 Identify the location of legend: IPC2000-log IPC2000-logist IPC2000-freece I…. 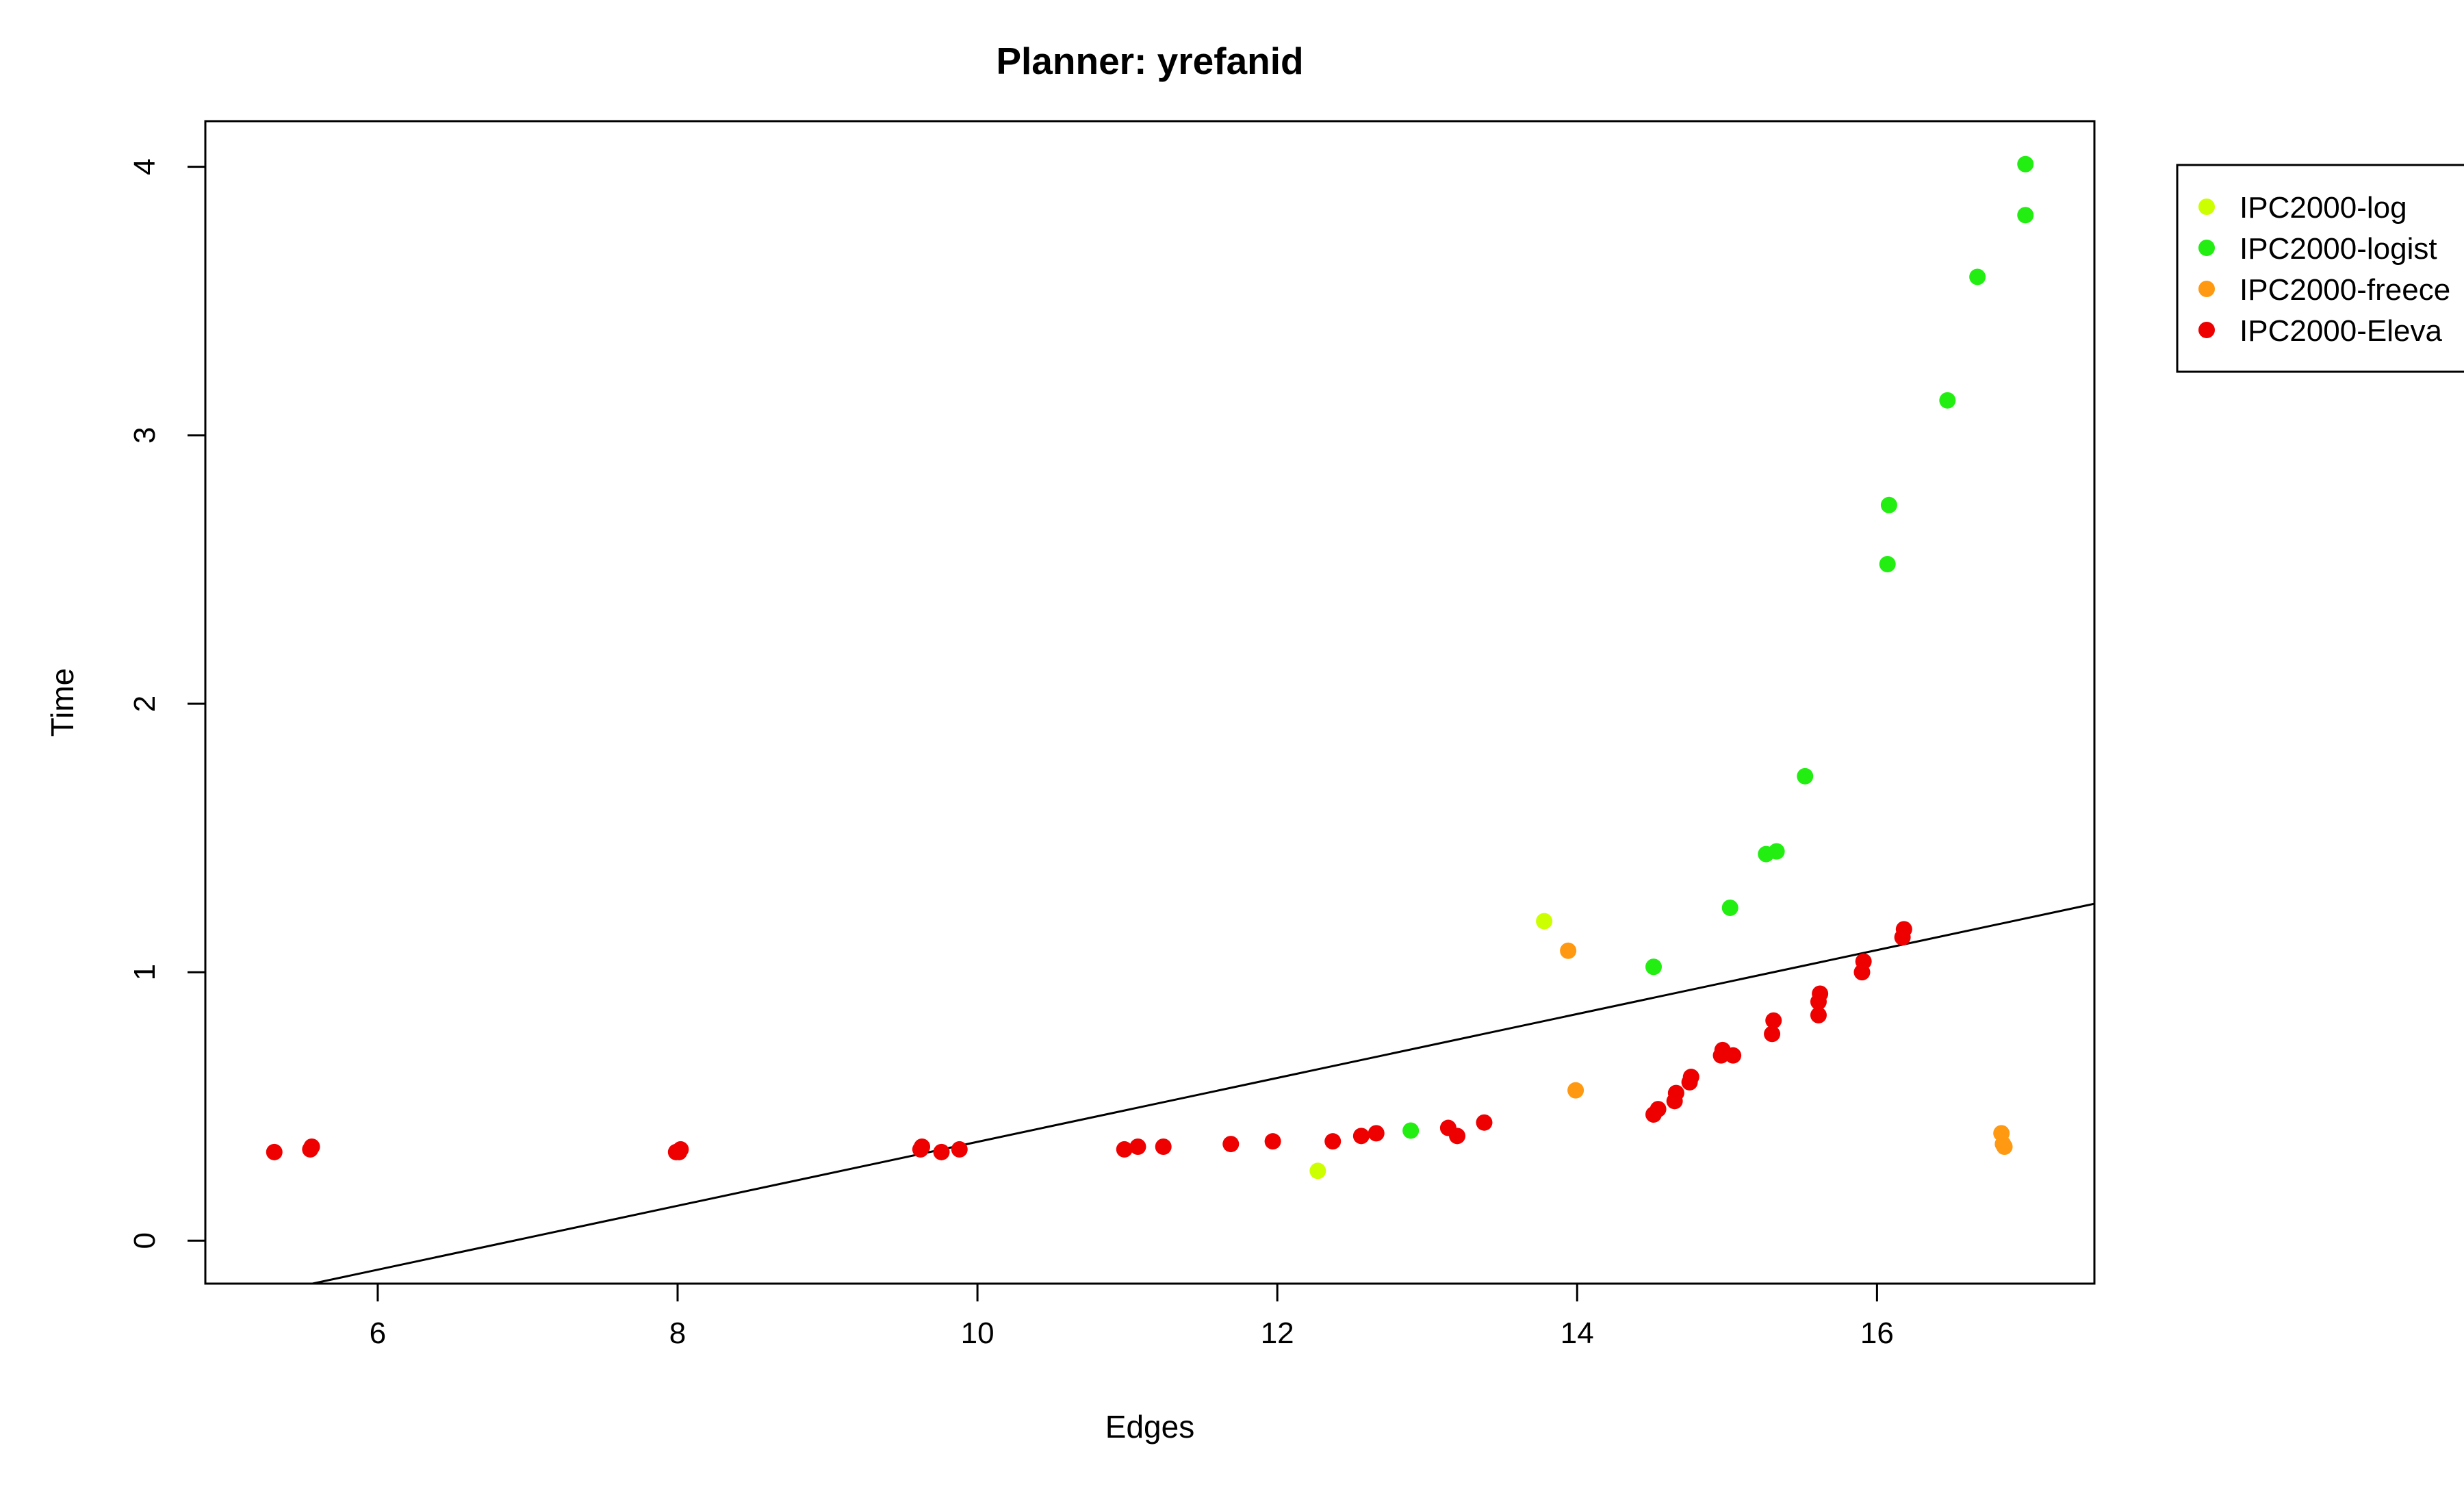
(2320, 268).